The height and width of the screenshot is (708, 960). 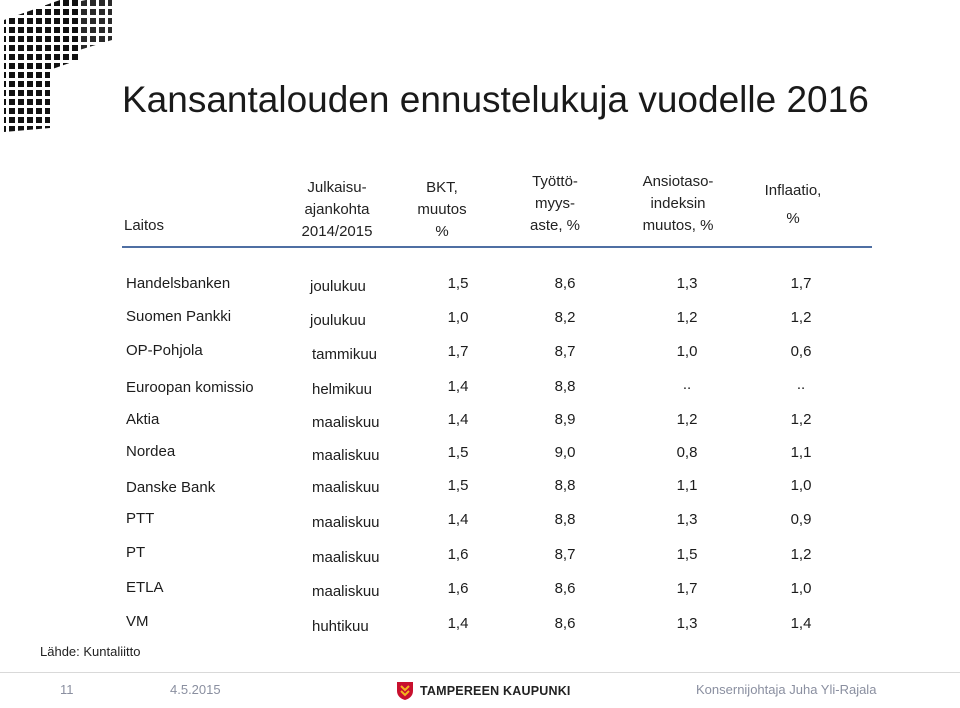 What do you see at coordinates (67, 689) in the screenshot?
I see `page-number: 11` at bounding box center [67, 689].